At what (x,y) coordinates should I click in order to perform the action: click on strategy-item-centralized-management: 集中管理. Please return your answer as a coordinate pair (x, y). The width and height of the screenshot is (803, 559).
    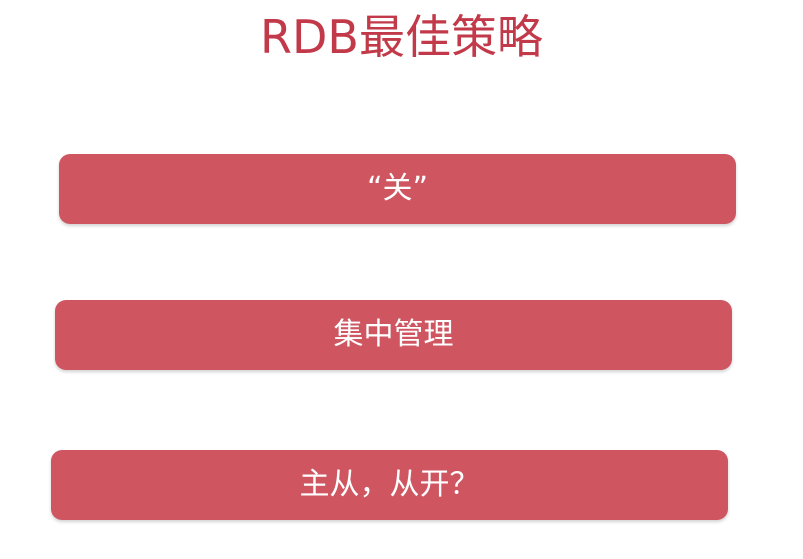
    Looking at the image, I should click on (393, 335).